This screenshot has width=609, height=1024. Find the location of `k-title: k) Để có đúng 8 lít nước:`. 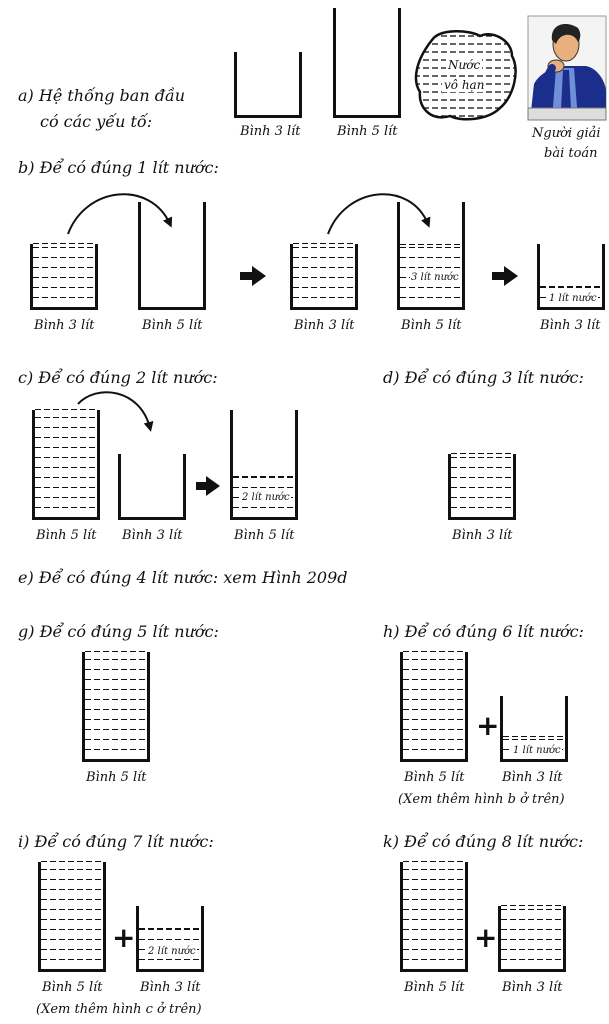

k-title: k) Để có đúng 8 lít nước: is located at coordinates (483, 841).